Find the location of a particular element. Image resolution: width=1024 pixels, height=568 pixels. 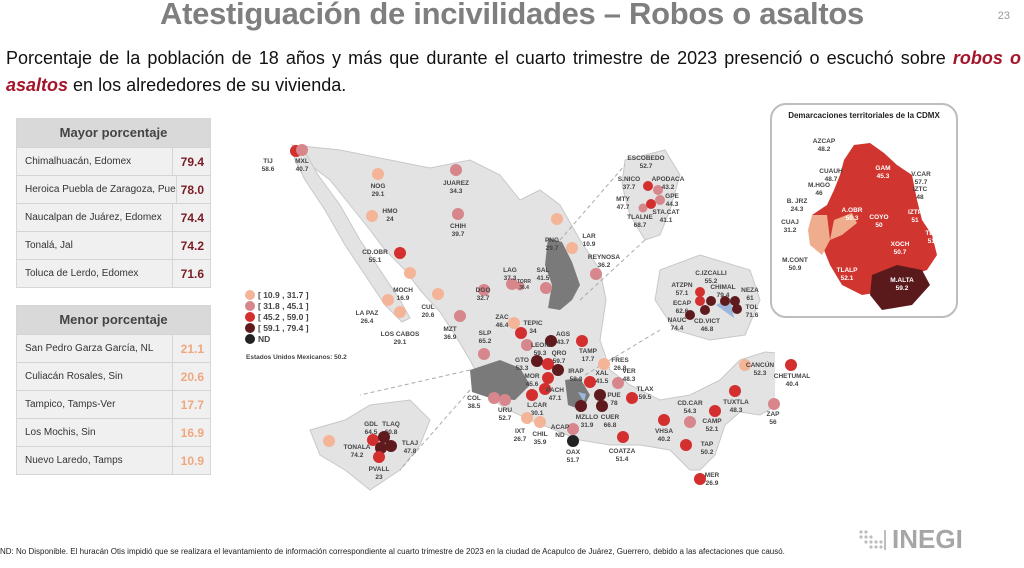

label-uru: L.CAR 30.1 is located at coordinates (537, 409).